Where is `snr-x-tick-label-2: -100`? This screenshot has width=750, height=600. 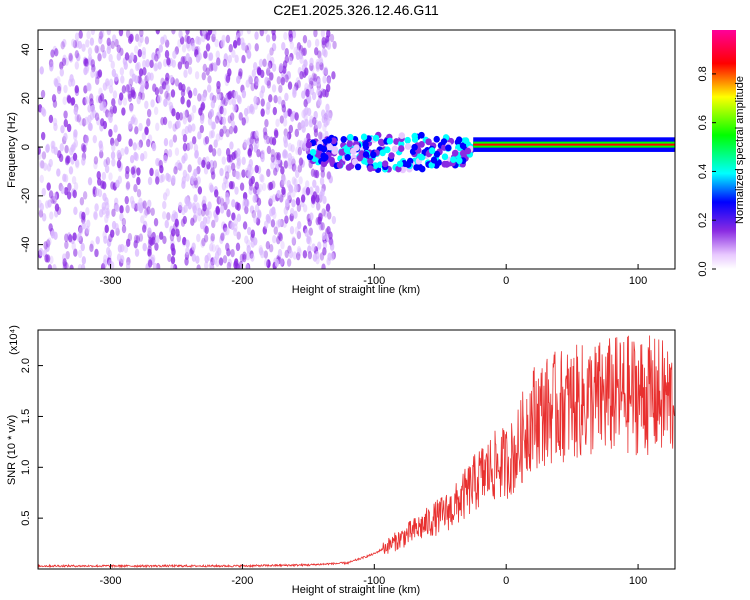
snr-x-tick-label-2: -100 is located at coordinates (374, 581).